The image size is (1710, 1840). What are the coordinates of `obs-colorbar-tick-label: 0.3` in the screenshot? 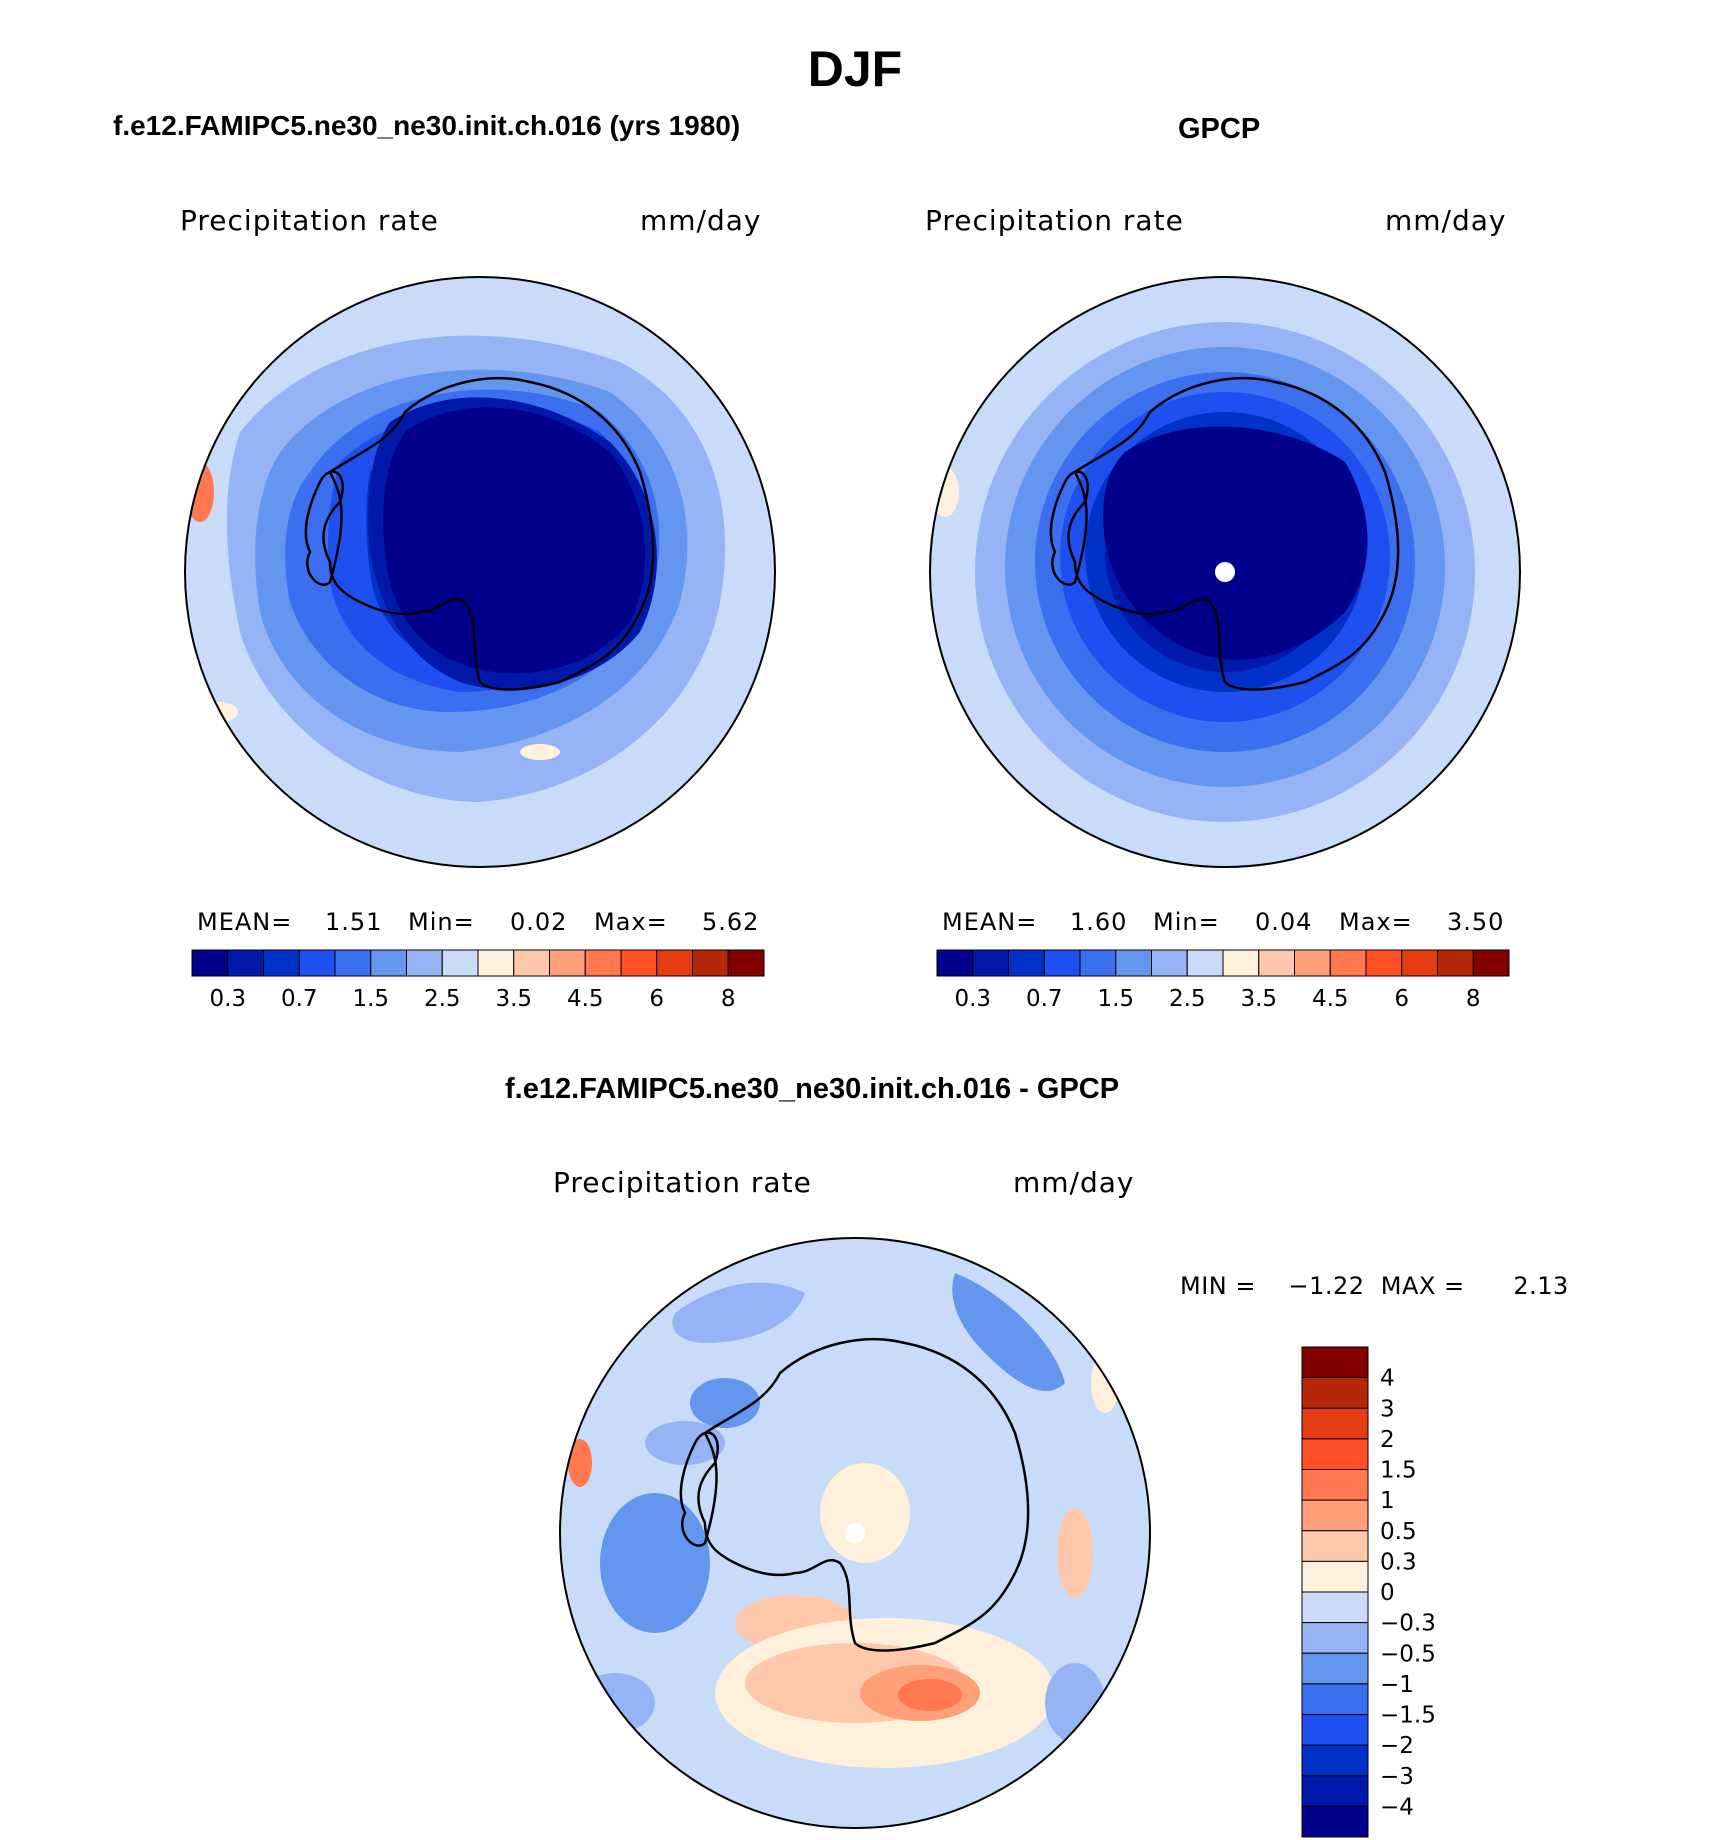 It's located at (972, 999).